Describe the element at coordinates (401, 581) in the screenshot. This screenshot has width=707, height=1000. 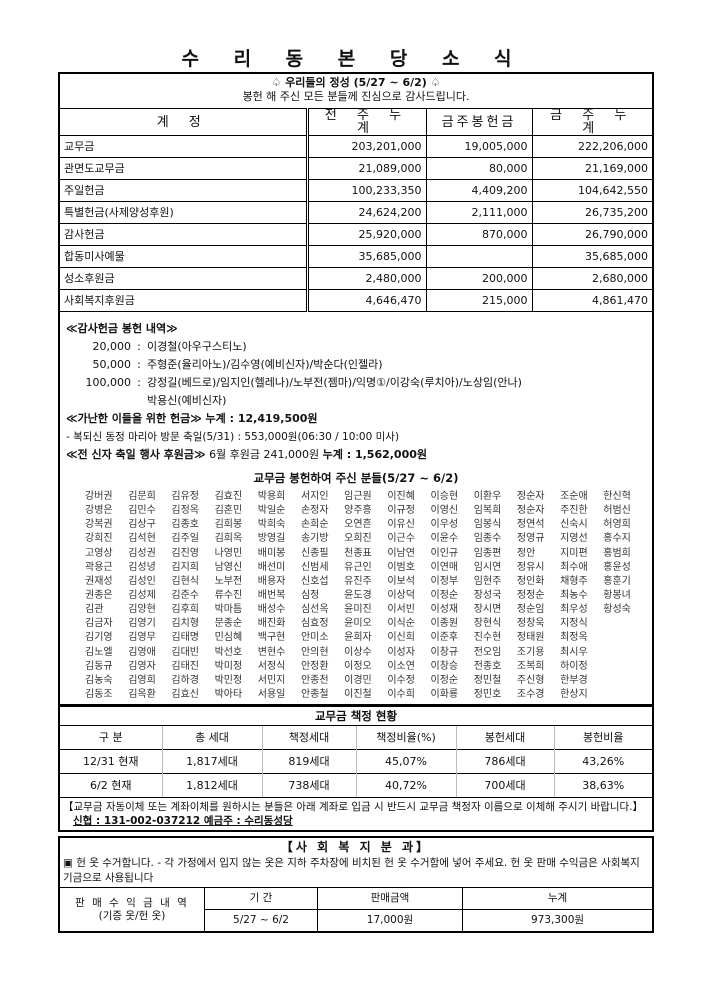
I see `donor-name: 이보석` at that location.